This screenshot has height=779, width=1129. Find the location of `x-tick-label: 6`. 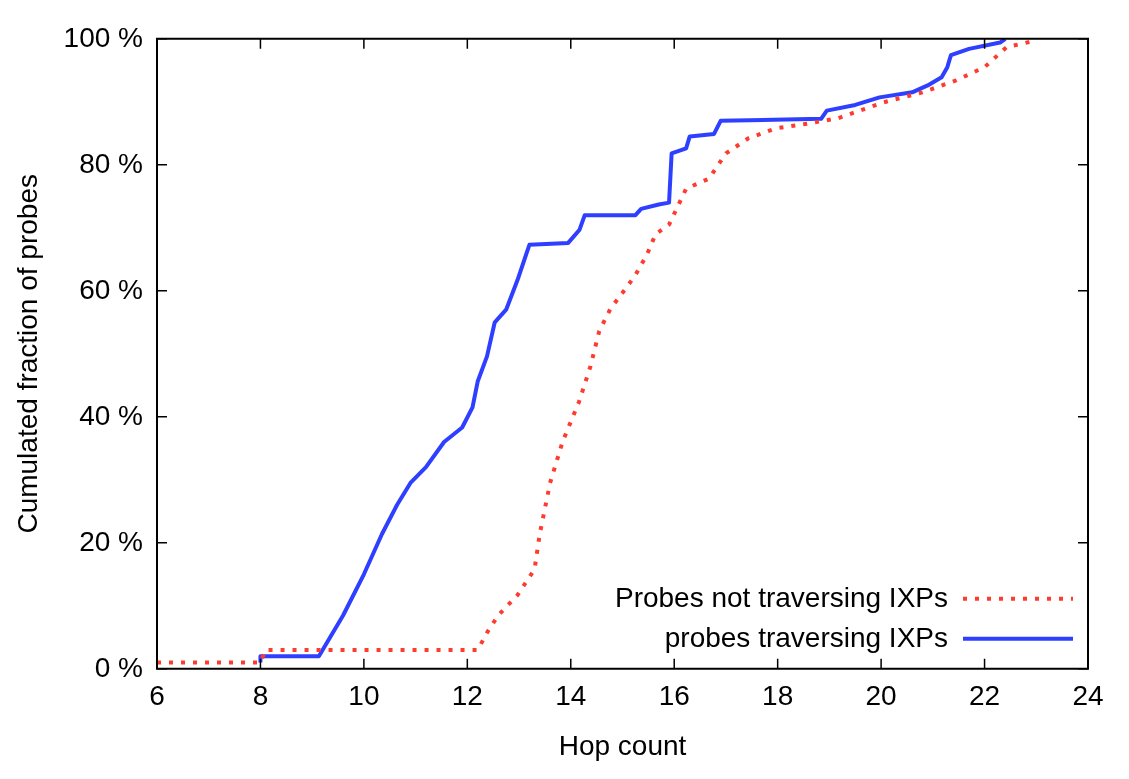

x-tick-label: 6 is located at coordinates (157, 696).